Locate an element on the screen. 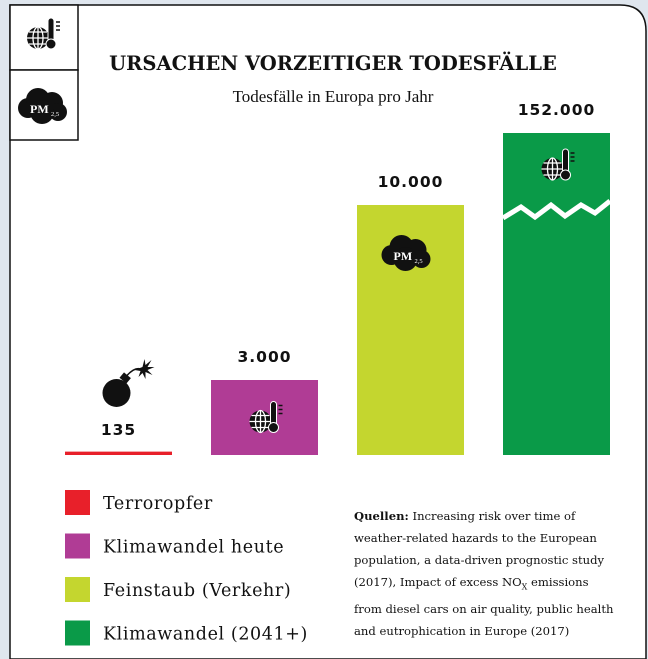  bomb-cap is located at coordinates (125, 378).